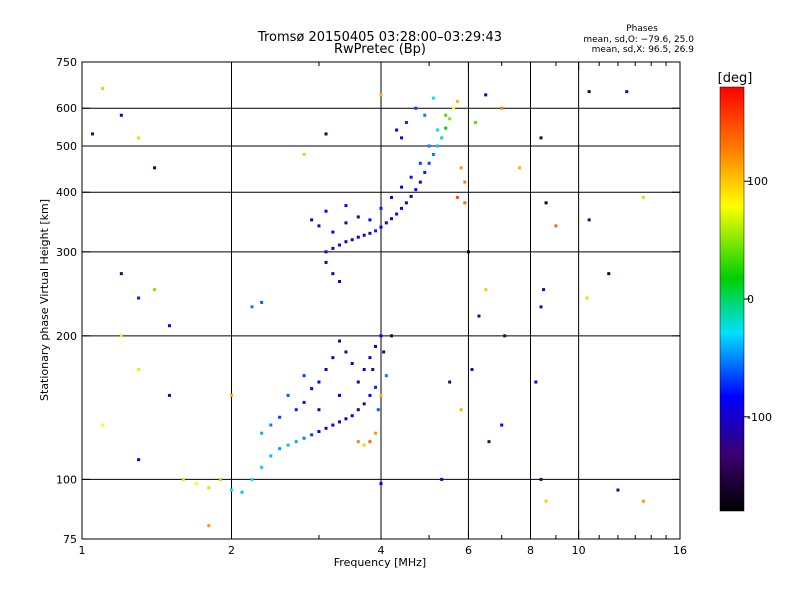 This screenshot has height=600, width=800. I want to click on y-tick-label: 300, so click(66, 252).